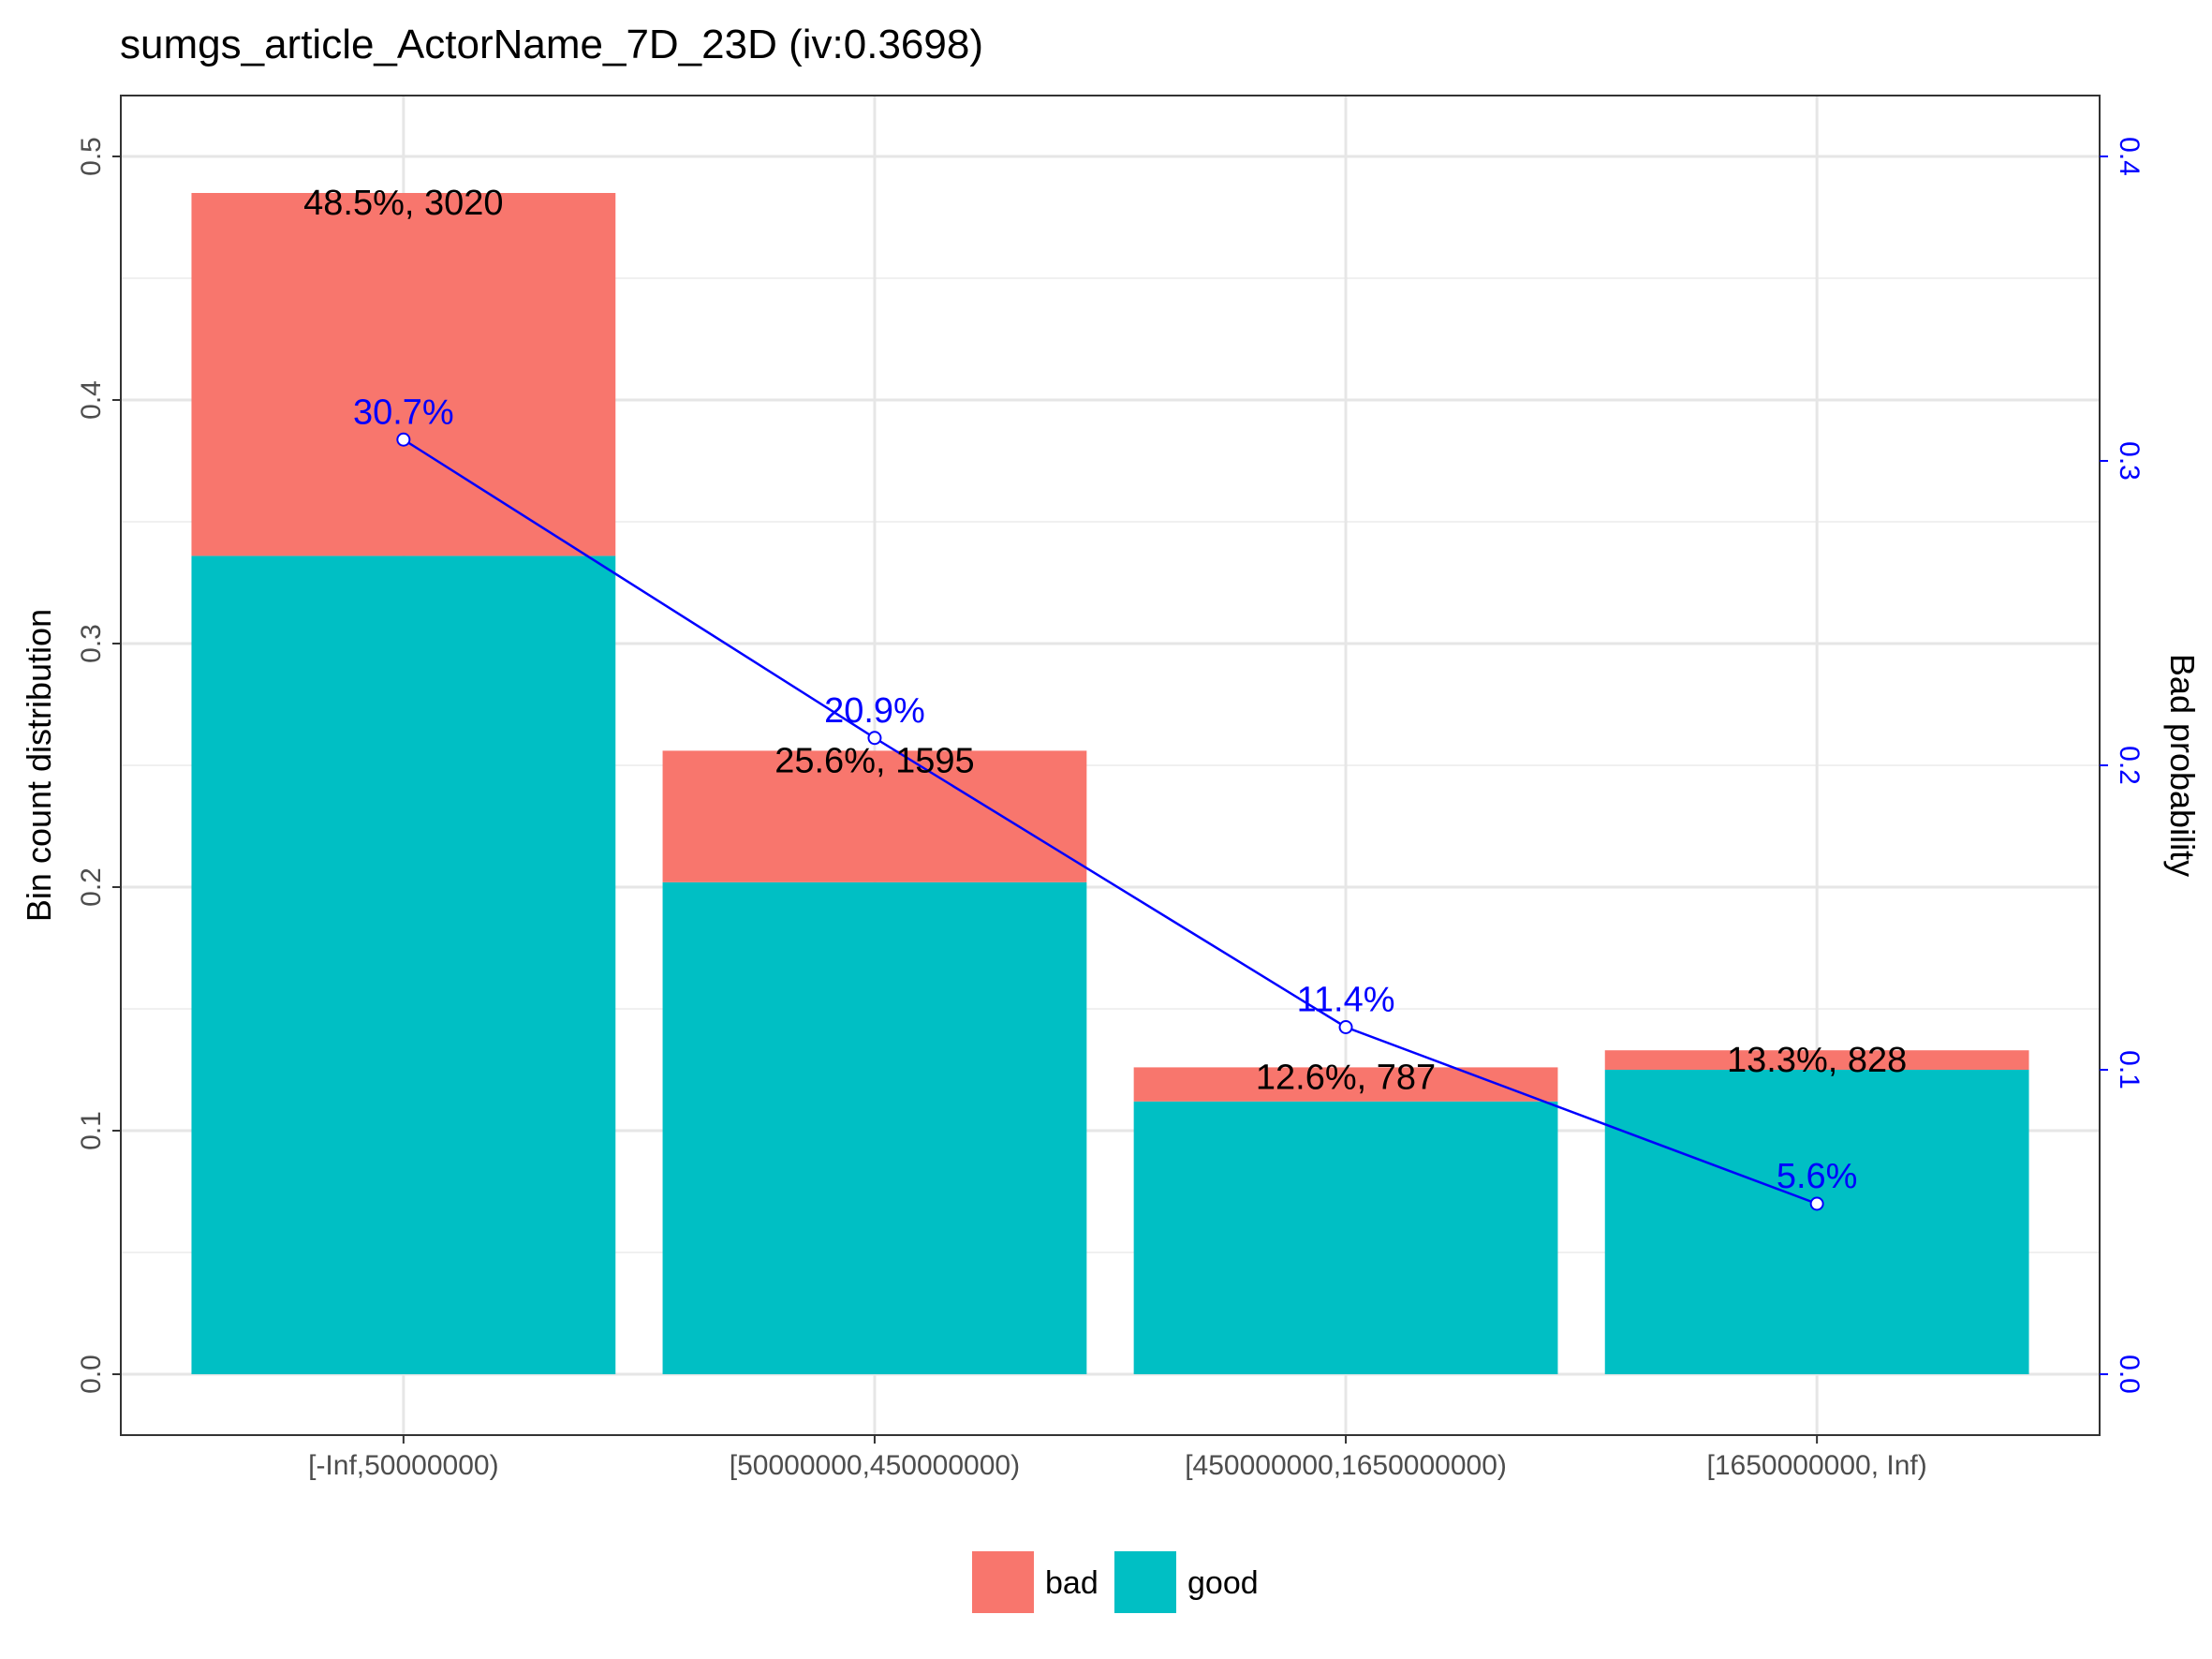 This screenshot has height=1659, width=2212. What do you see at coordinates (403, 1466) in the screenshot?
I see `x-tick-label: [-Inf,50000000)` at bounding box center [403, 1466].